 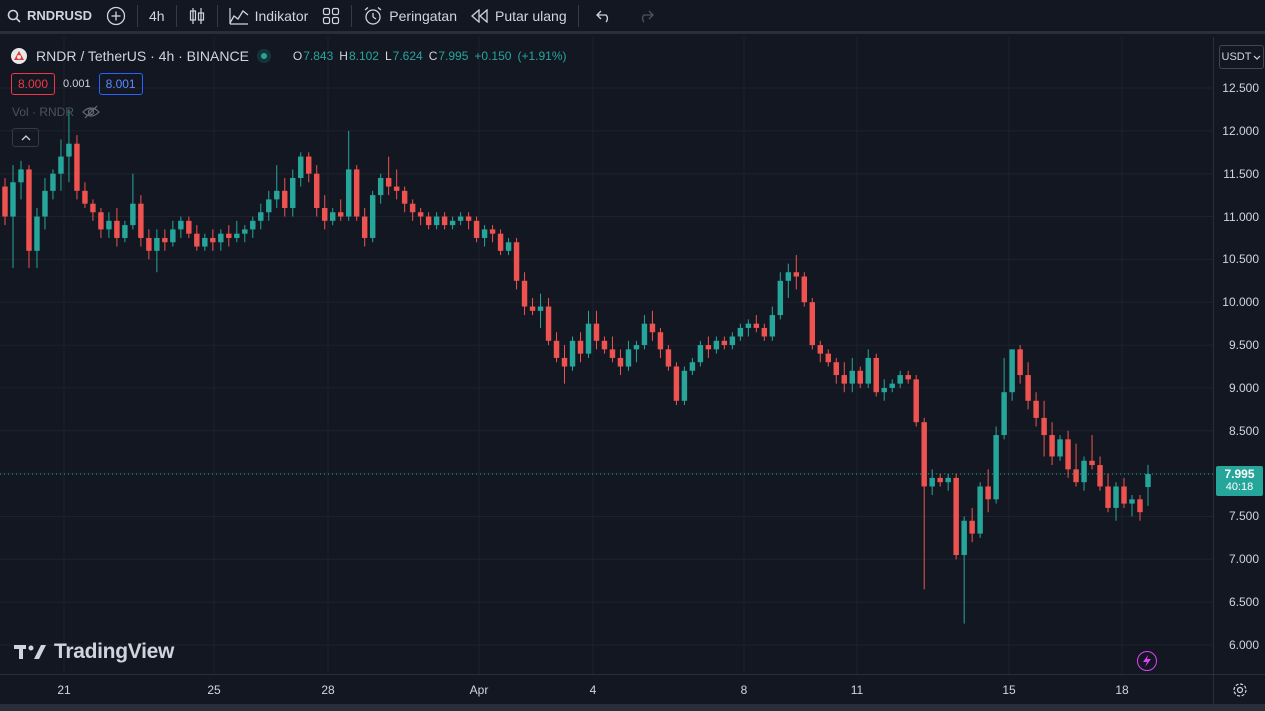 I want to click on market-status-icon, so click(x=263, y=56).